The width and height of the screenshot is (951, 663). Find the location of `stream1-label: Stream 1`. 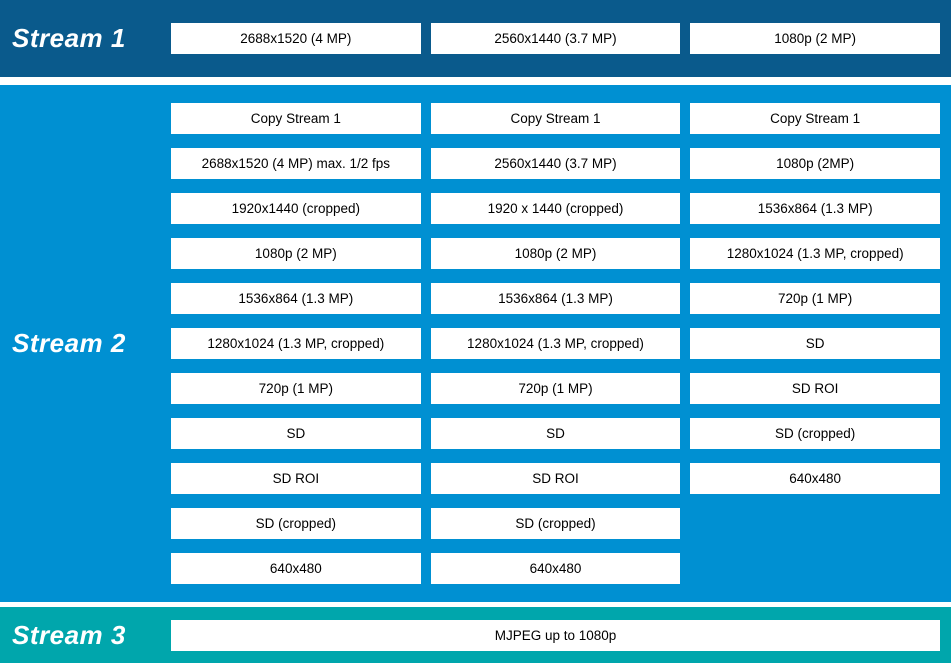

stream1-label: Stream 1 is located at coordinates (69, 38).